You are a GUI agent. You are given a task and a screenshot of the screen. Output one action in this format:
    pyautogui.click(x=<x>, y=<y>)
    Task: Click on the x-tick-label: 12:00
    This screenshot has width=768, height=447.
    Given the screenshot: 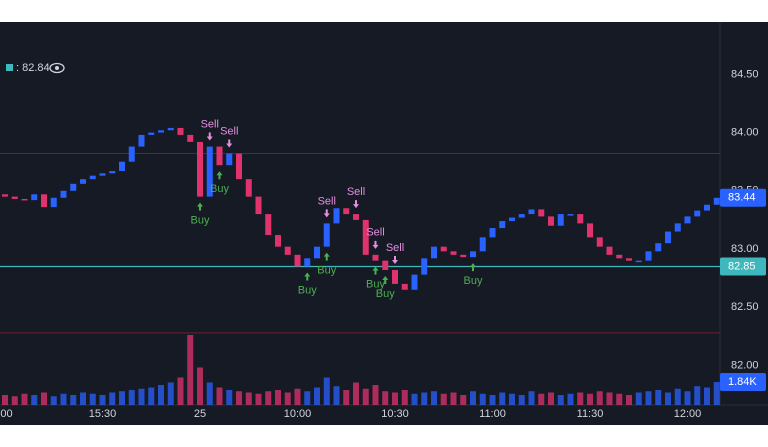 What is the action you would take?
    pyautogui.click(x=688, y=414)
    